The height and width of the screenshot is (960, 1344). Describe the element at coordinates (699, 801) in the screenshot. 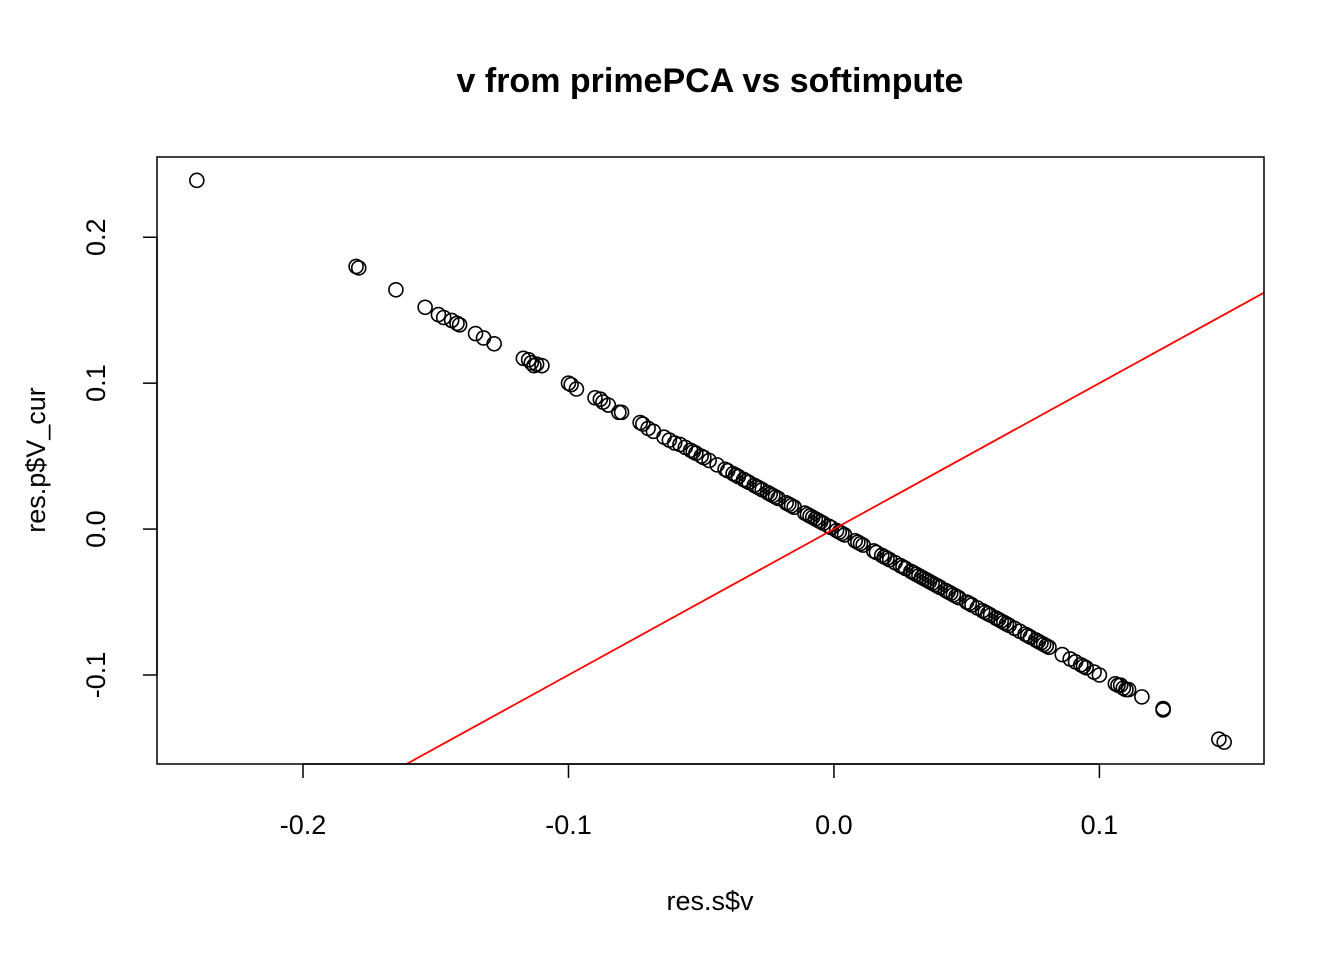

I see `x-axis: -0.2 -0.1 0.0 0.1` at that location.